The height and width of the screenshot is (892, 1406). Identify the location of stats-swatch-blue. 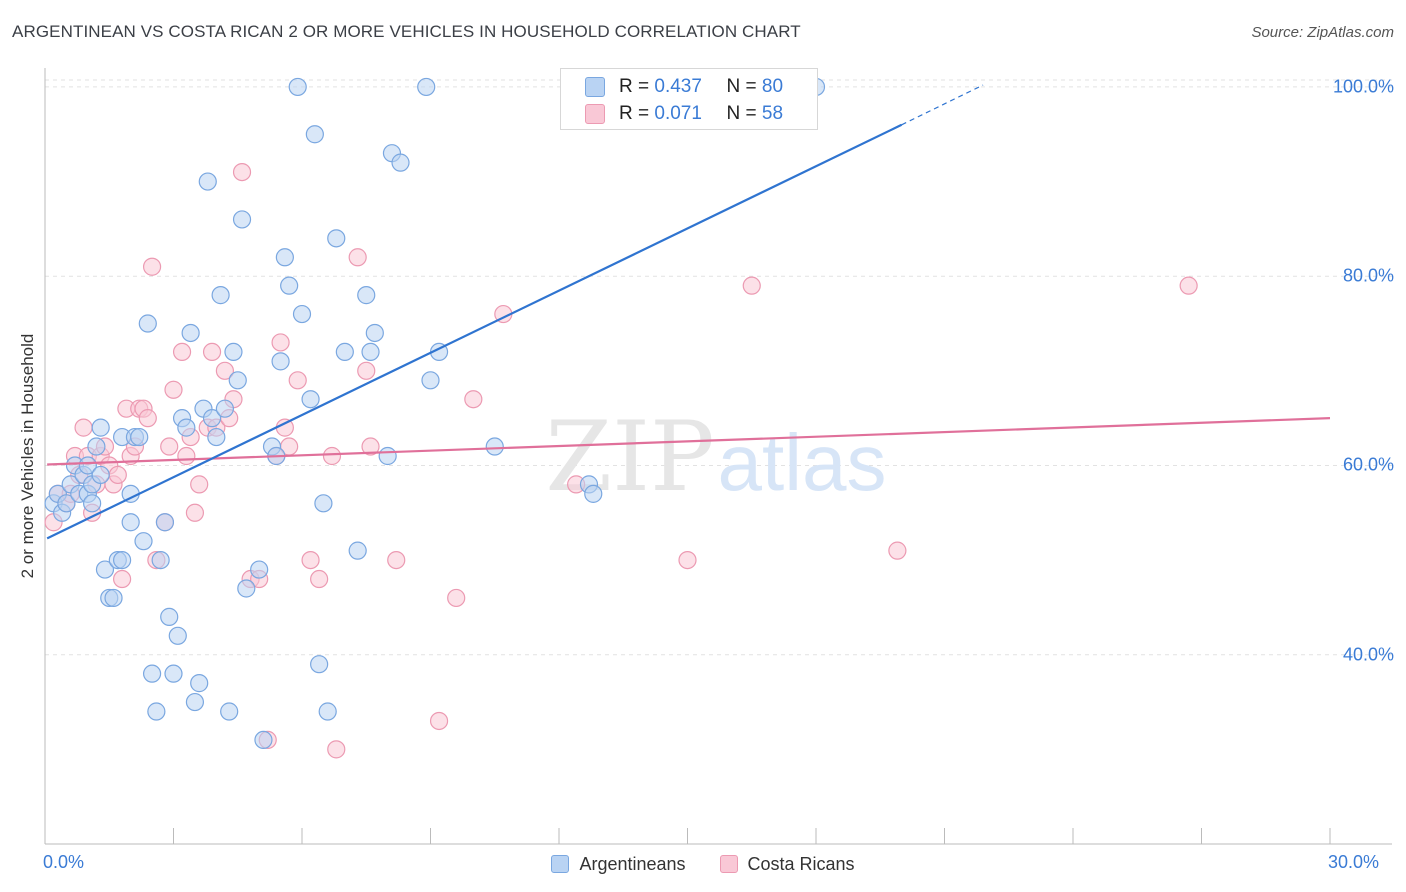
(595, 87).